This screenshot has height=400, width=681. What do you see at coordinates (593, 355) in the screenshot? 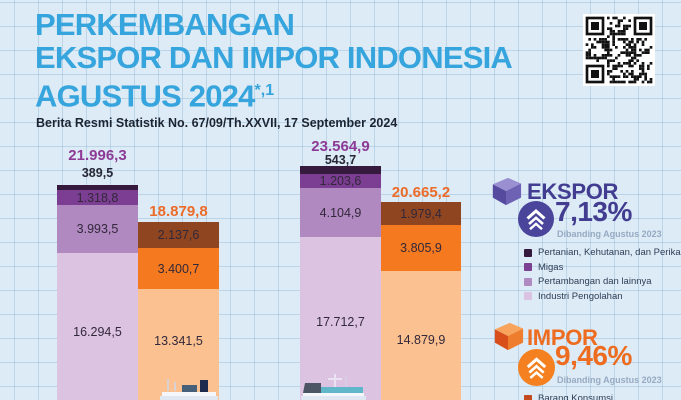
I see `import-growth-value: 9,46%` at bounding box center [593, 355].